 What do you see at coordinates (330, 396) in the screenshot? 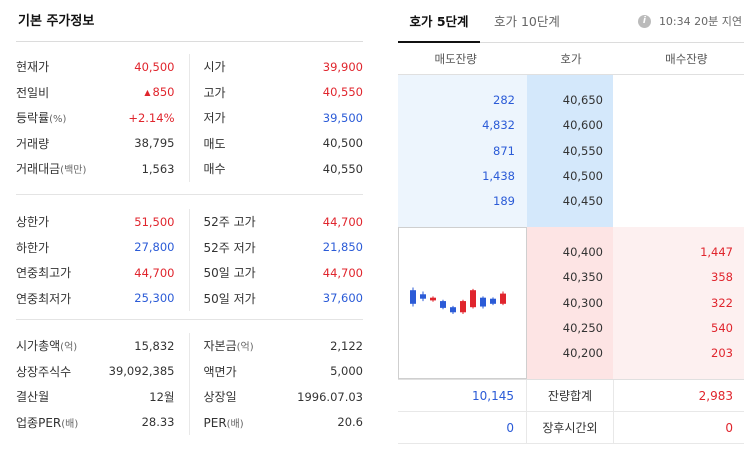
I see `info-value-text: 1996.07.03` at bounding box center [330, 396].